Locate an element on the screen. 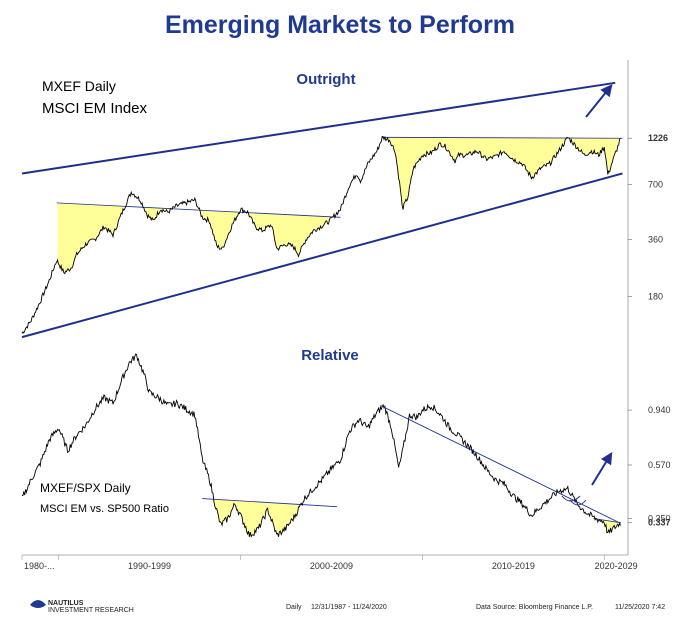 The image size is (680, 621). relative-label-1: MXEF/SPX Daily is located at coordinates (85, 488).